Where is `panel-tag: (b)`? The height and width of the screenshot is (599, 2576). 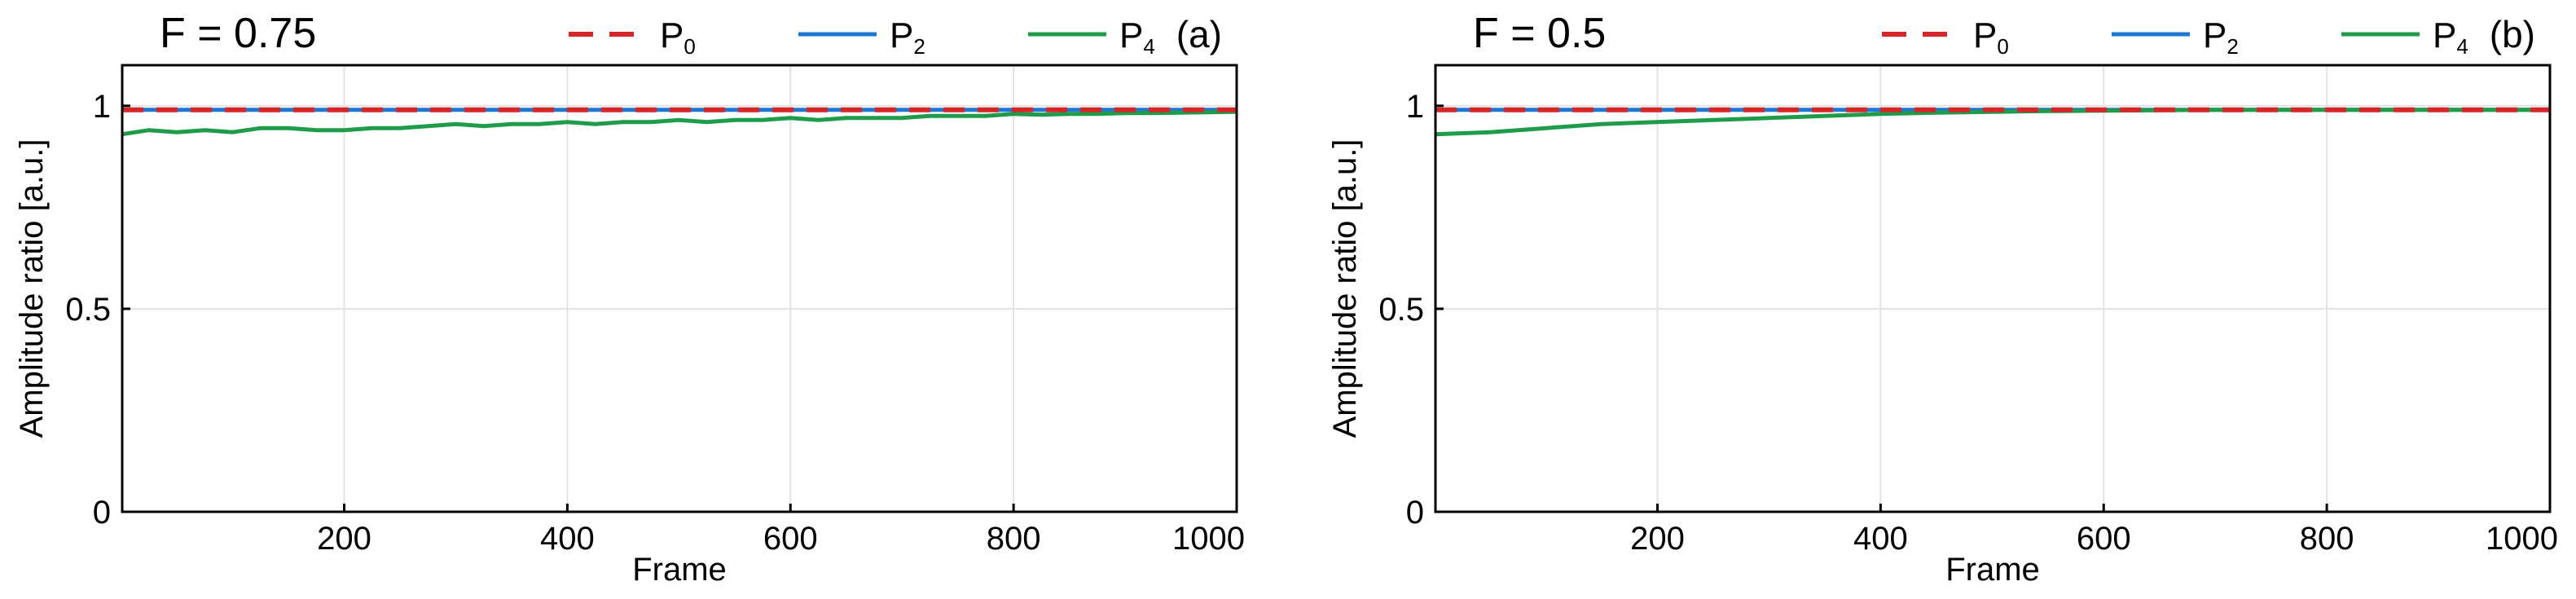
panel-tag: (b) is located at coordinates (2512, 34).